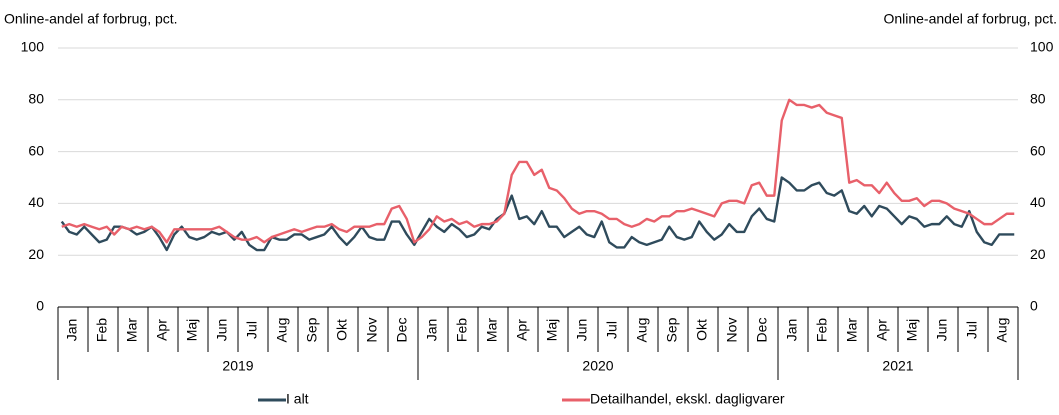  What do you see at coordinates (897, 366) in the screenshot?
I see `year-label: 2021` at bounding box center [897, 366].